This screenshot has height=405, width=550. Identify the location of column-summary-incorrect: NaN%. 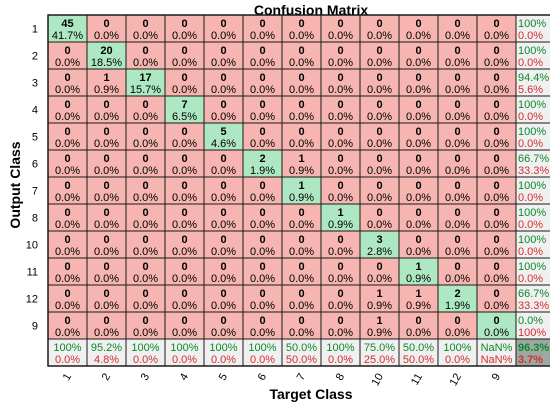
(497, 360).